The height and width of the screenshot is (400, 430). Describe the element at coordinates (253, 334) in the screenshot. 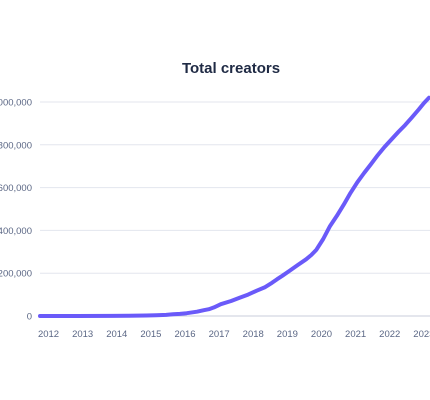

I see `x-tick-label: 2018` at that location.